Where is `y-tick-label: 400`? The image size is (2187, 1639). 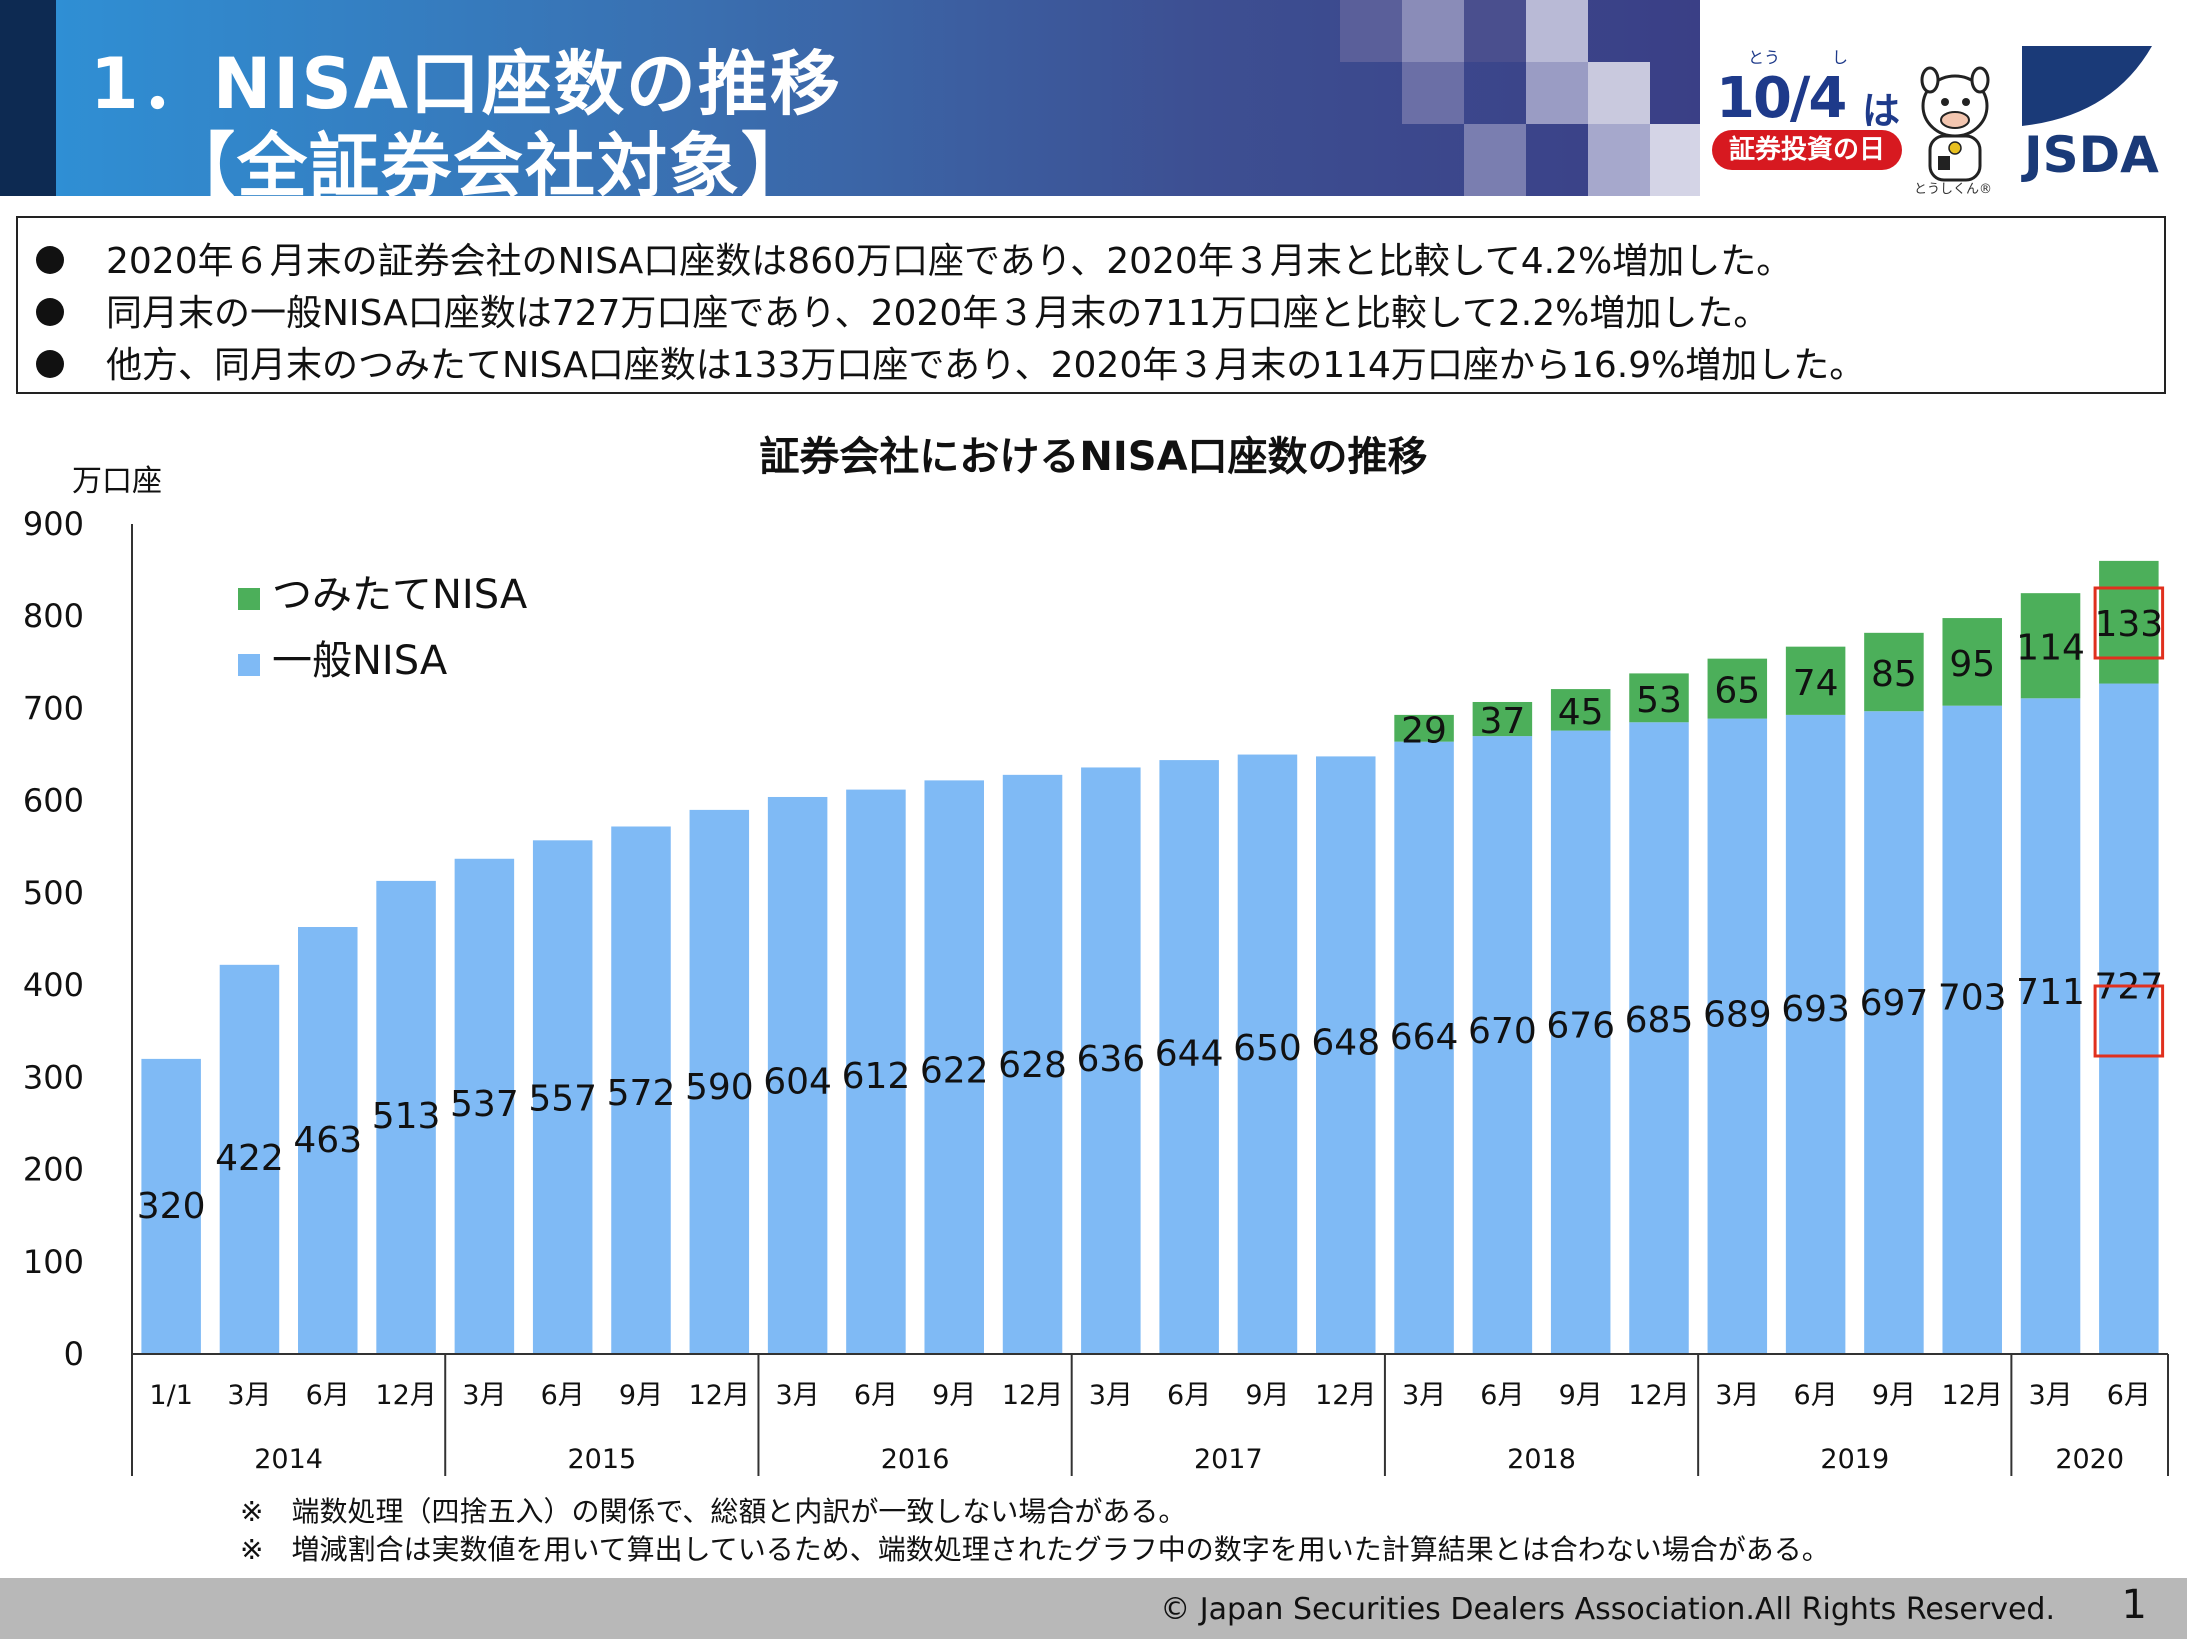
y-tick-label: 400 is located at coordinates (53, 985).